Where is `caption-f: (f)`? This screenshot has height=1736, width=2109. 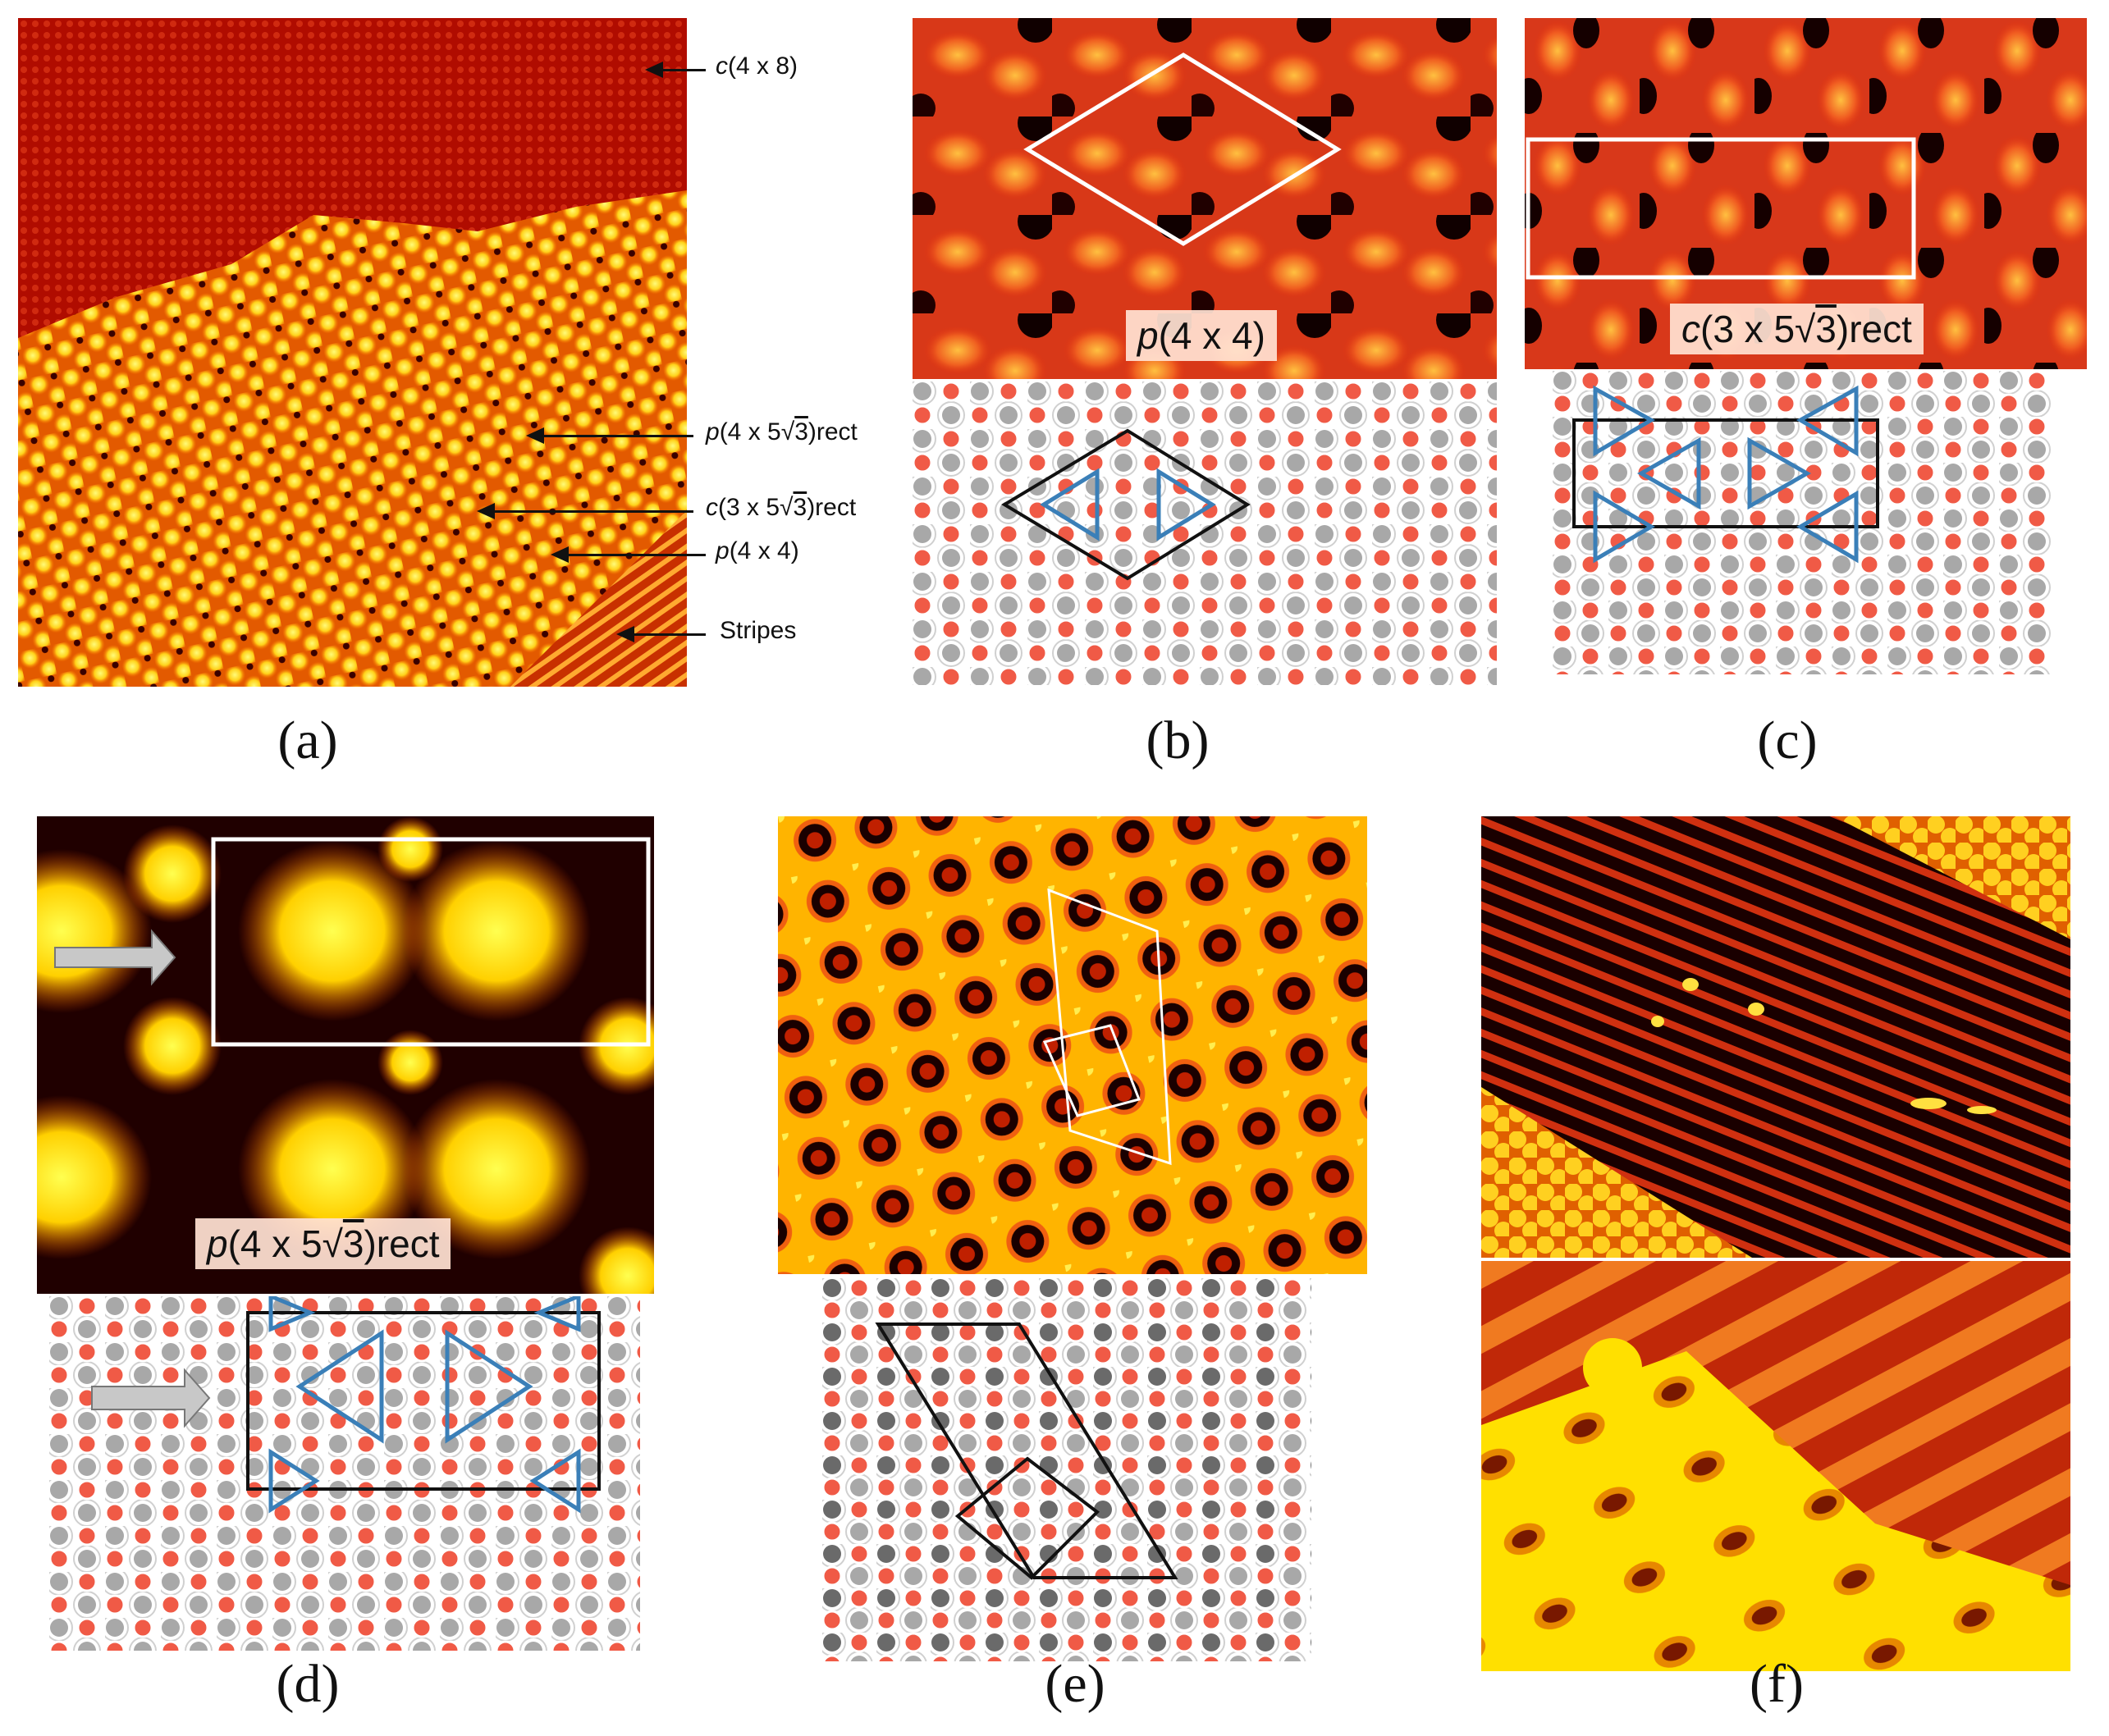 caption-f: (f) is located at coordinates (1777, 1684).